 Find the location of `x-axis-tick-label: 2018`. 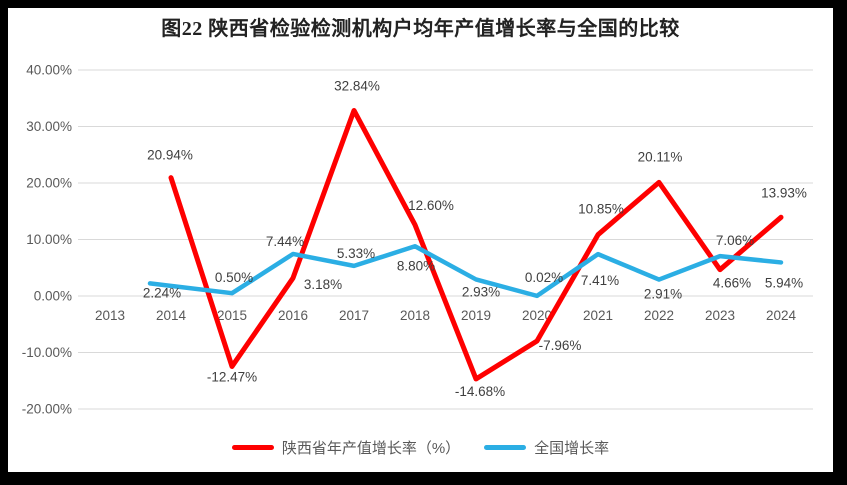

x-axis-tick-label: 2018 is located at coordinates (415, 315).